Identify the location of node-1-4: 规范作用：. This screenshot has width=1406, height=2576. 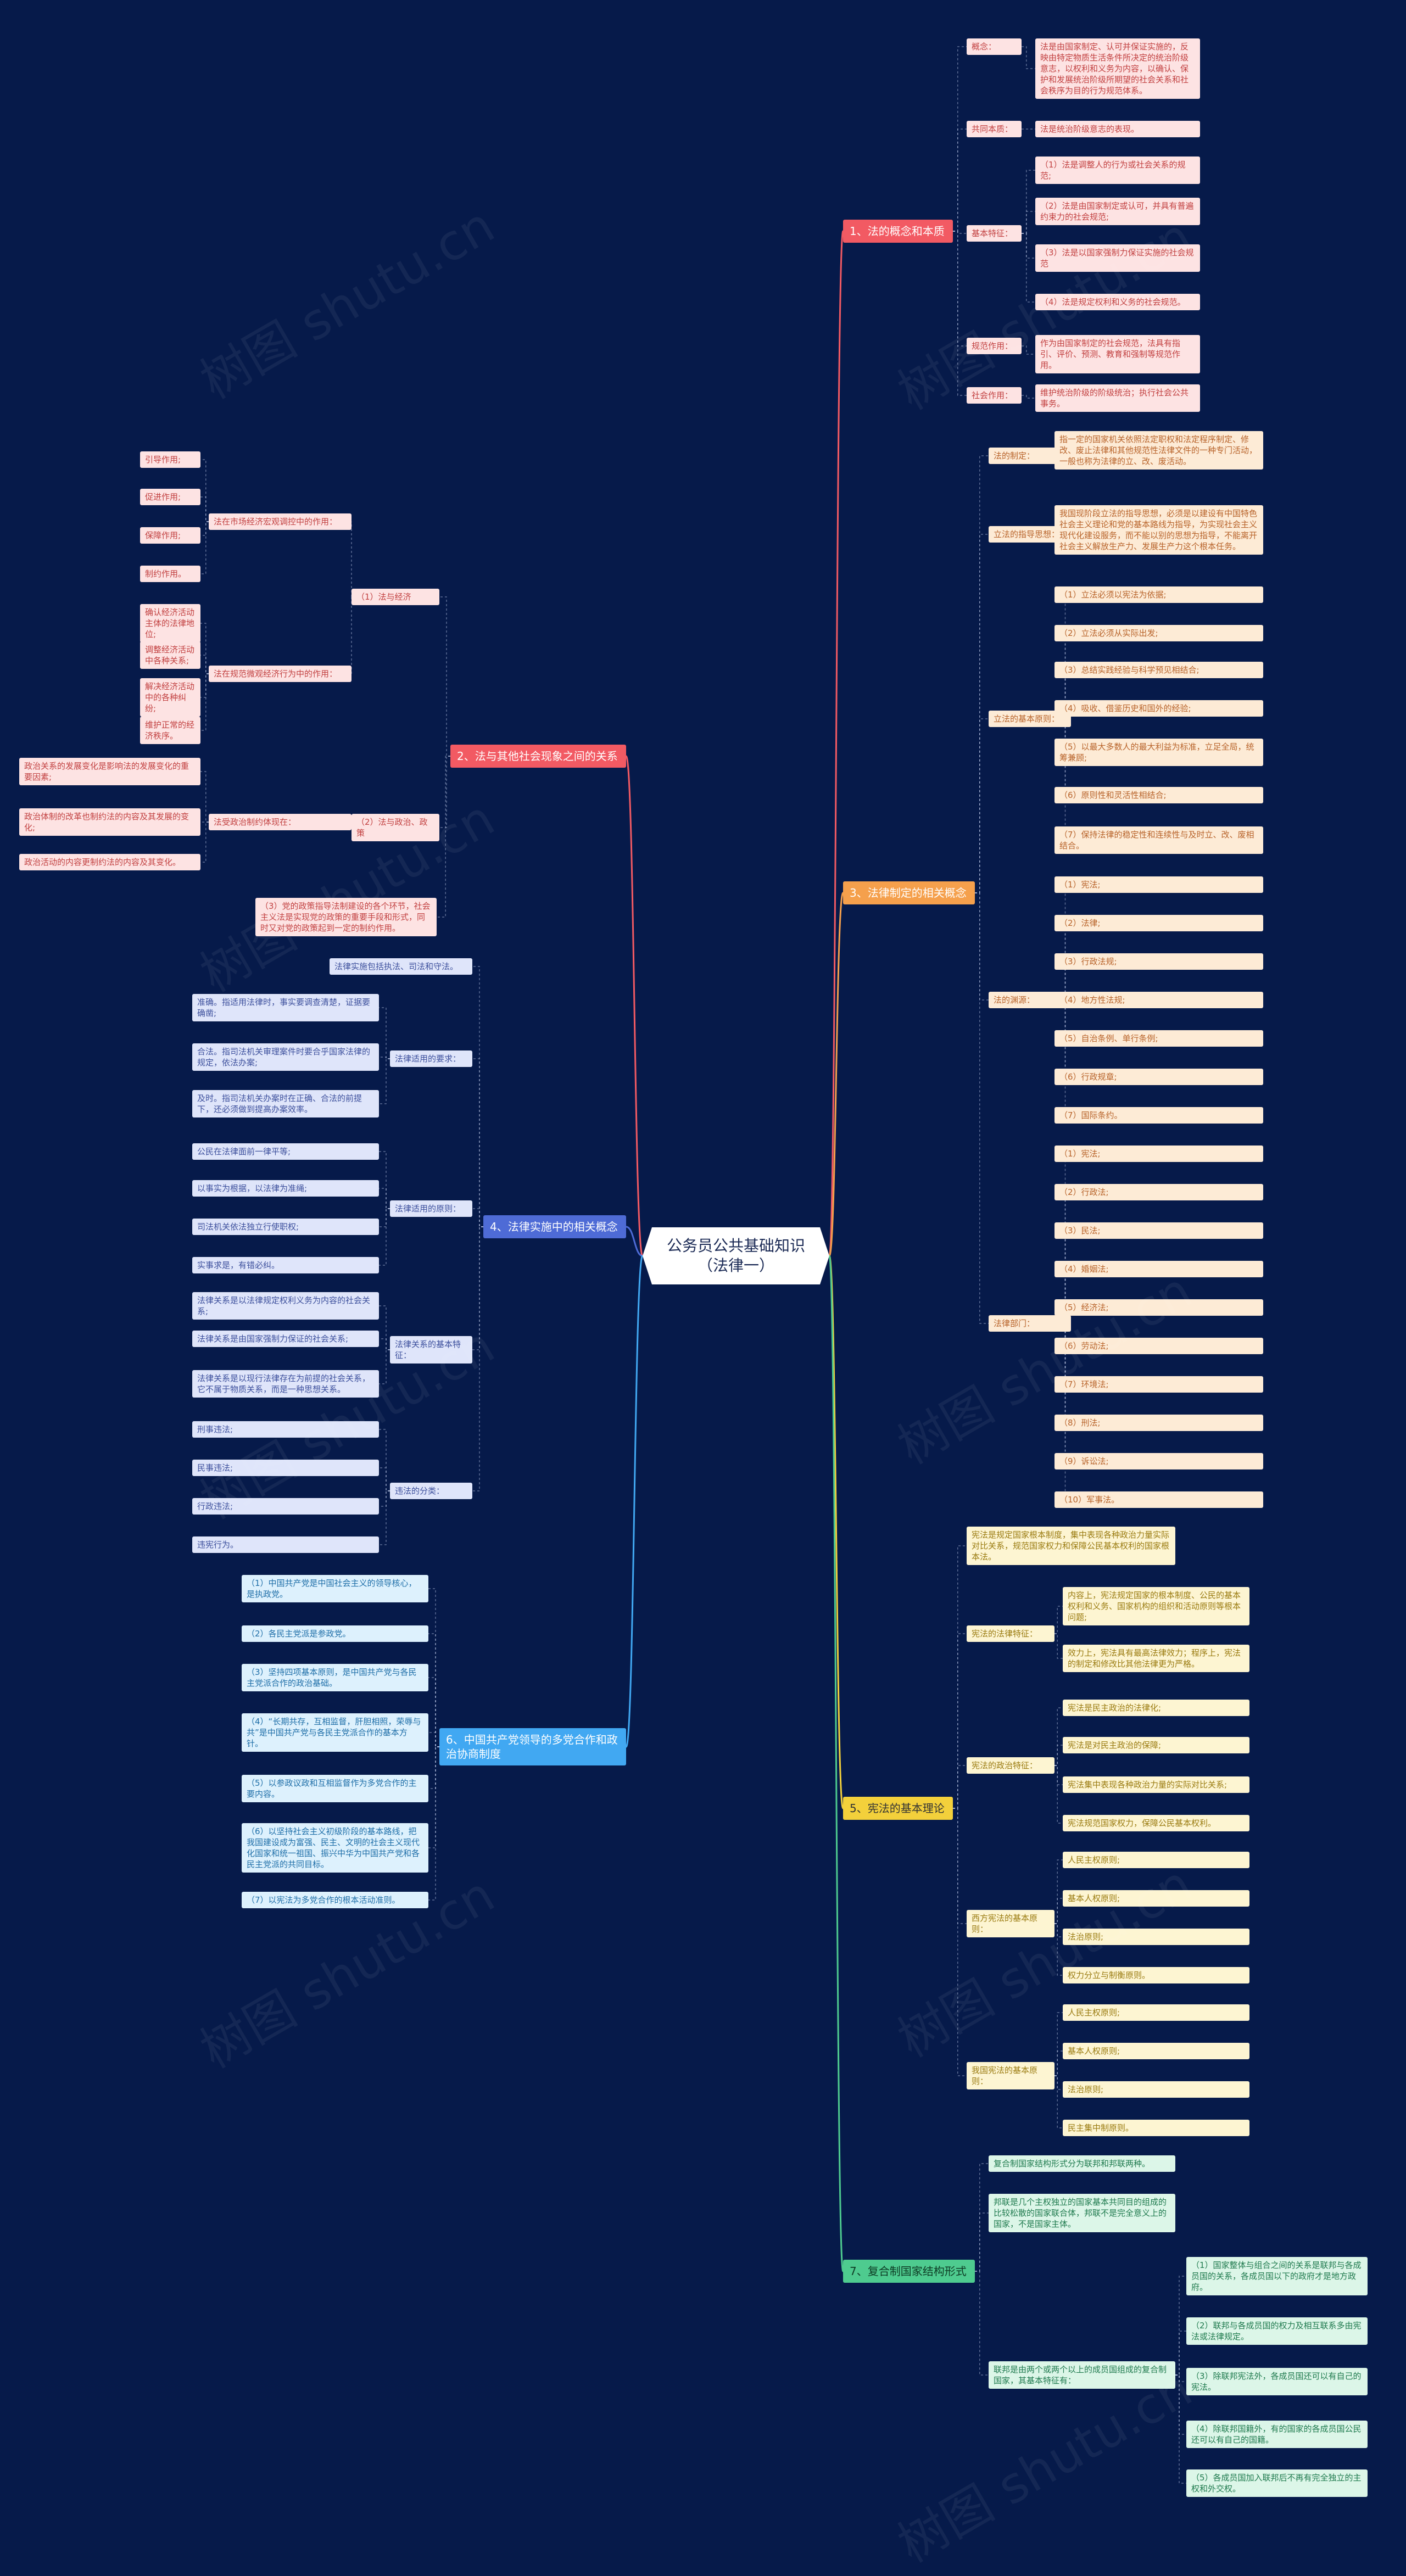
(994, 346).